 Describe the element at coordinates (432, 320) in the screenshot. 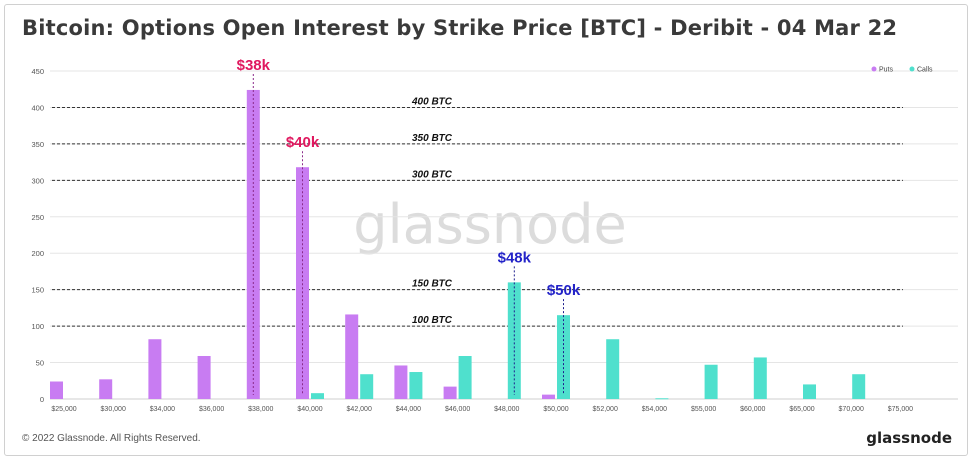

I see `reference-line-label: 100 BTC` at that location.